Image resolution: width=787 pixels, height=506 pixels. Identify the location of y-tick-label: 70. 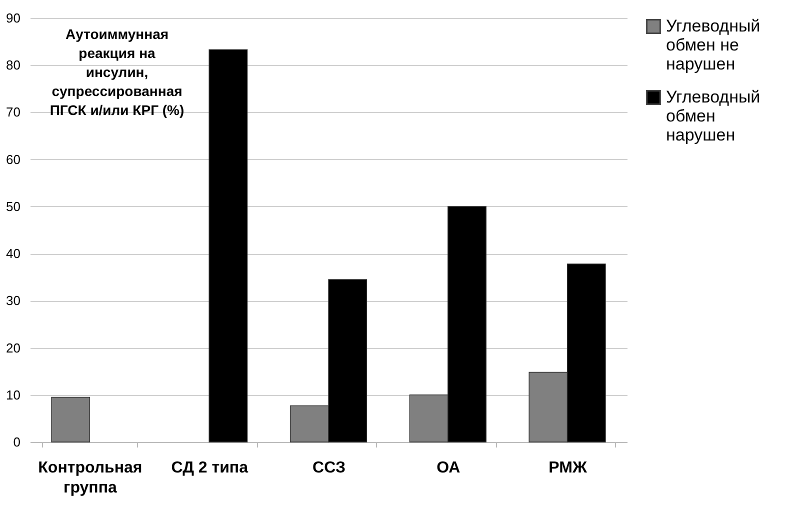
(13, 112).